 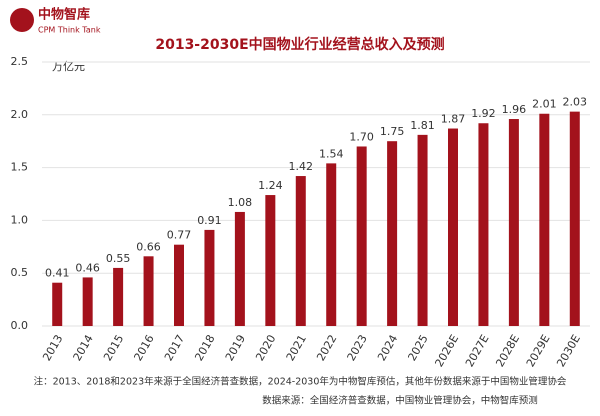 What do you see at coordinates (392, 131) in the screenshot?
I see `value-label: 1.75` at bounding box center [392, 131].